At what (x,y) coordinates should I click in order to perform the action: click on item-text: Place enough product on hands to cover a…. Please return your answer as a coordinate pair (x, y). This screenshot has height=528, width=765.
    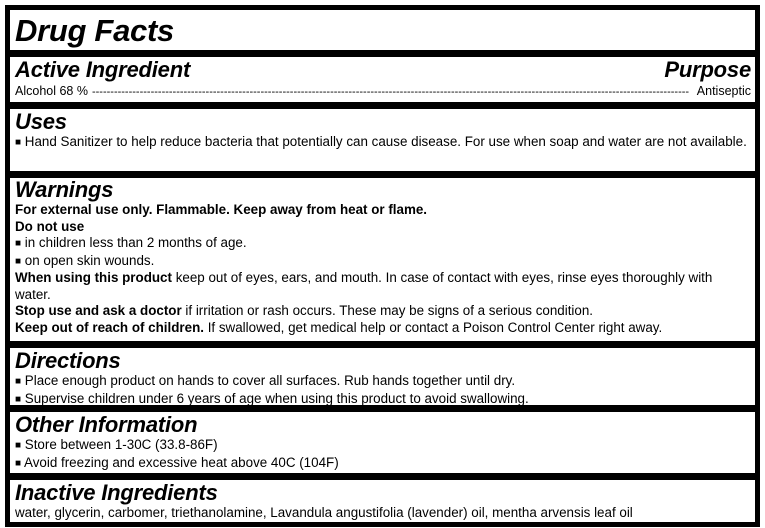
    Looking at the image, I should click on (270, 380).